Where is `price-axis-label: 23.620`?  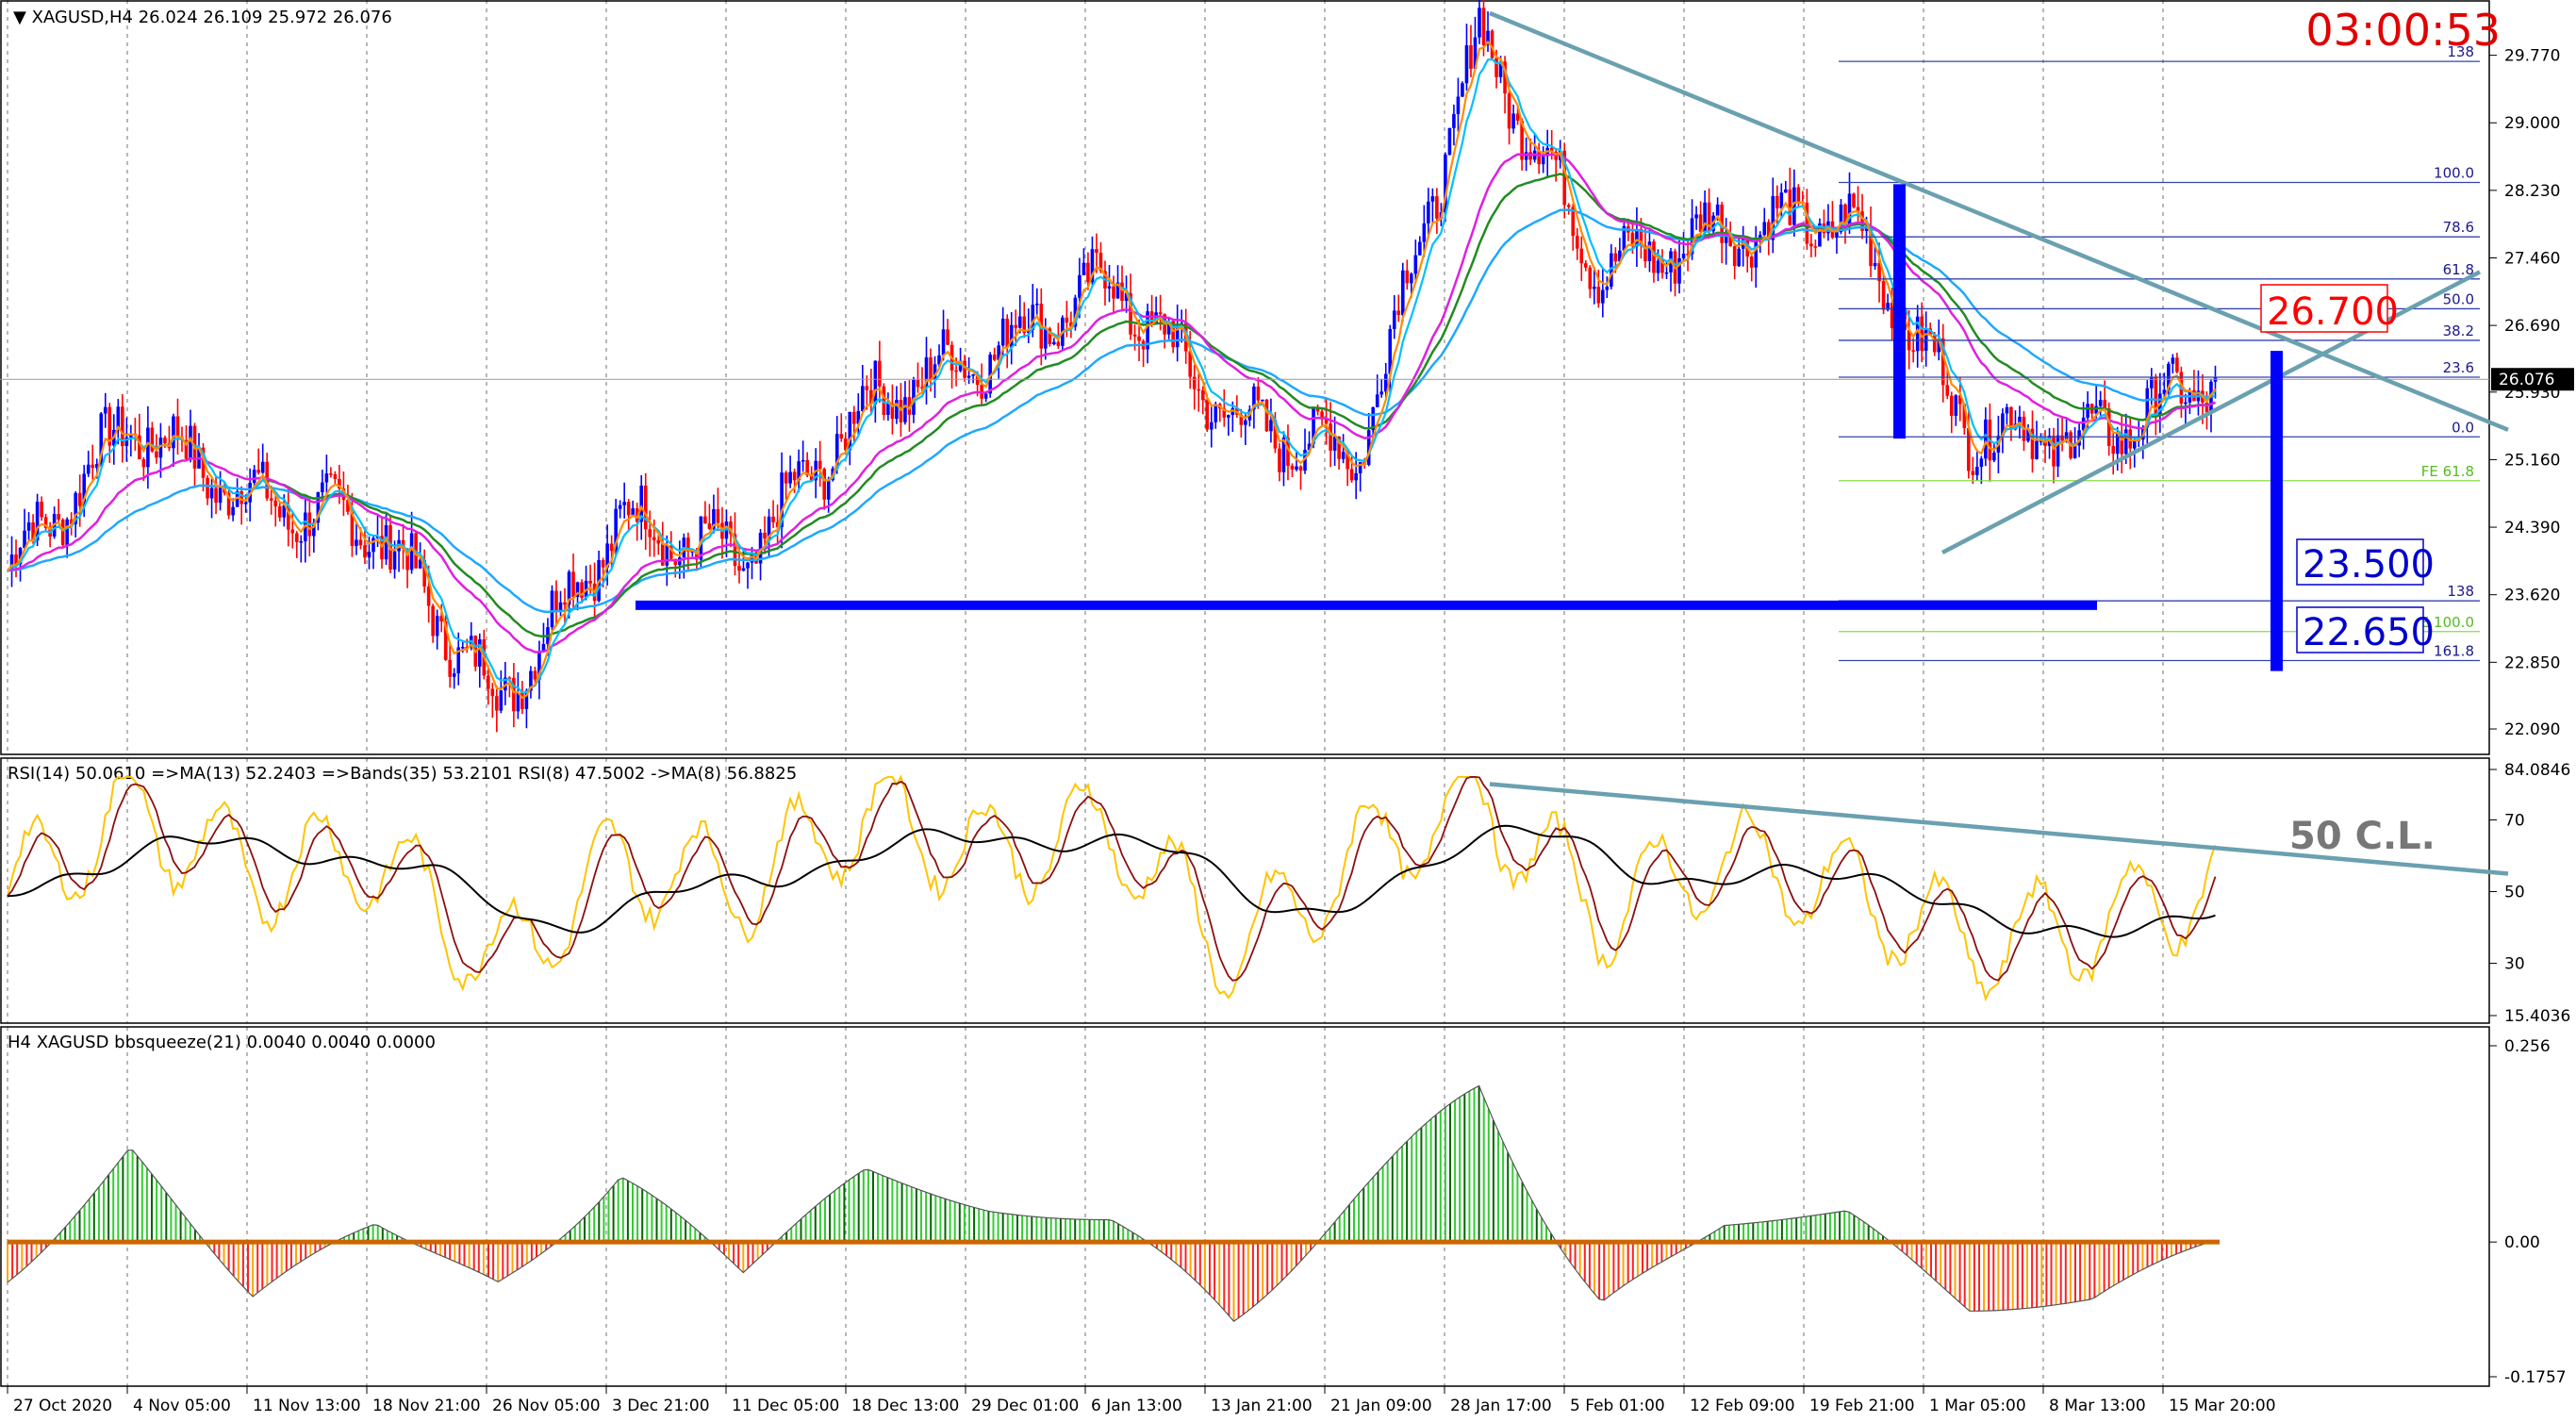
price-axis-label: 23.620 is located at coordinates (2532, 596).